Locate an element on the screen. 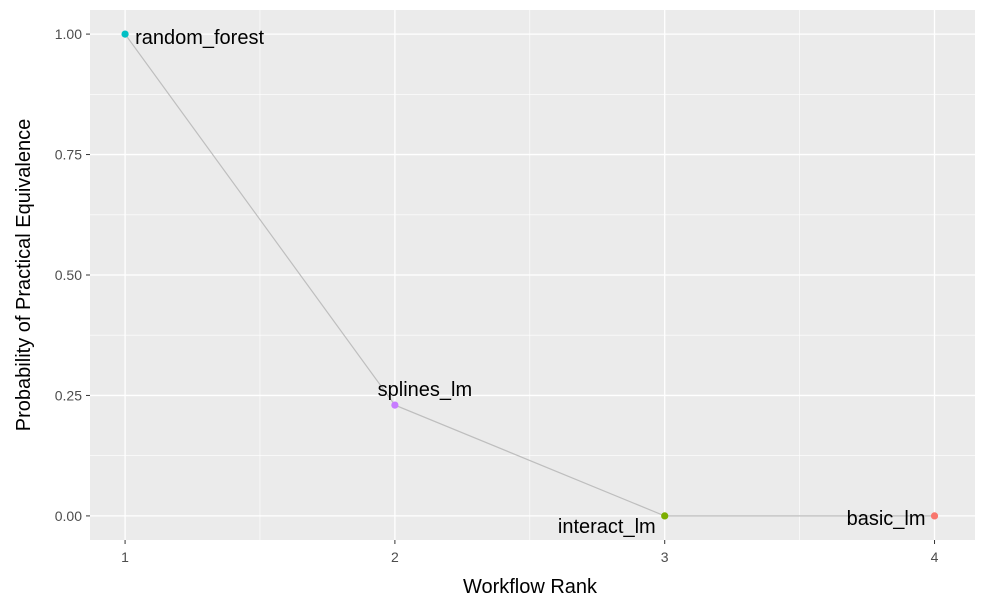 The width and height of the screenshot is (987, 610). point-label-splines_lm: splines_lm is located at coordinates (425, 390).